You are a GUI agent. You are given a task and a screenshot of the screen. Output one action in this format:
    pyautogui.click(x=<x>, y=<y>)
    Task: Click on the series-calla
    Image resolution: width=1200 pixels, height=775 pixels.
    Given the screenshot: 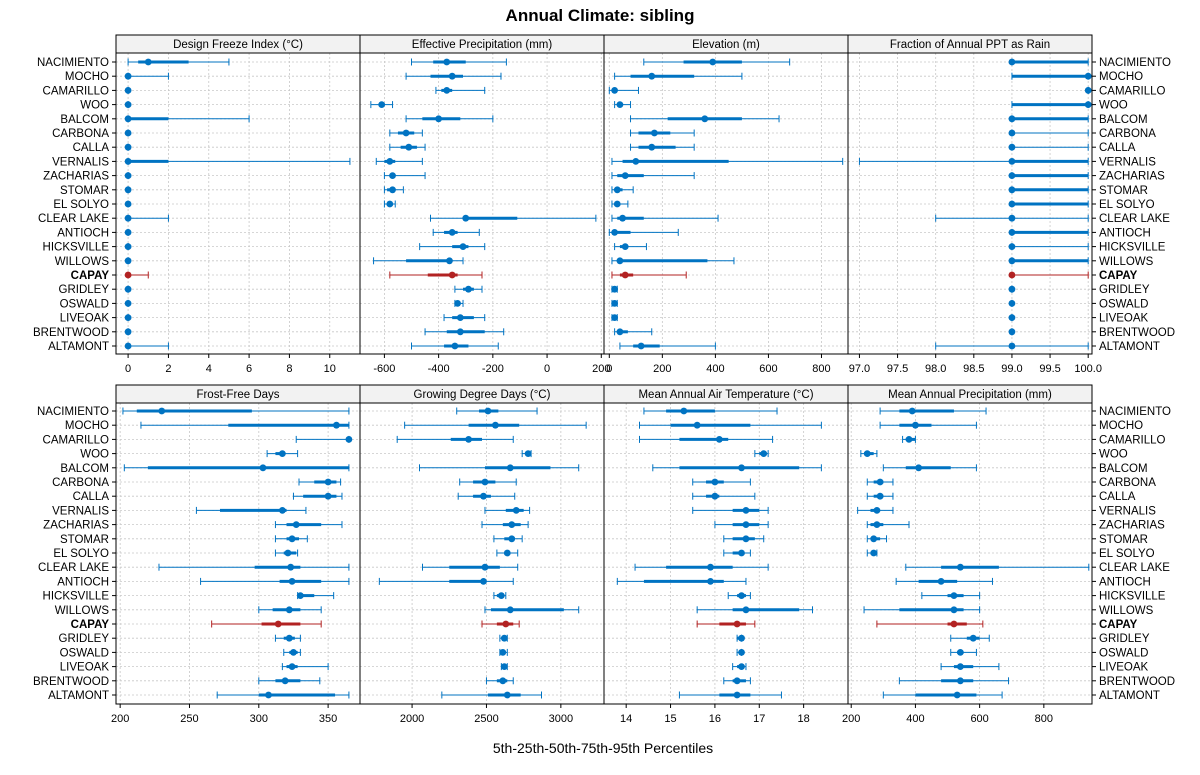 What is the action you would take?
    pyautogui.click(x=662, y=147)
    